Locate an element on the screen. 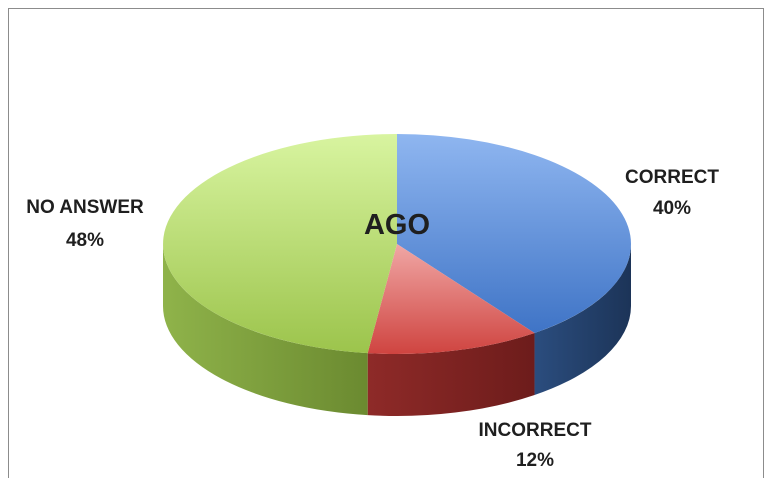  slice-value-incorrect: 12% is located at coordinates (535, 460).